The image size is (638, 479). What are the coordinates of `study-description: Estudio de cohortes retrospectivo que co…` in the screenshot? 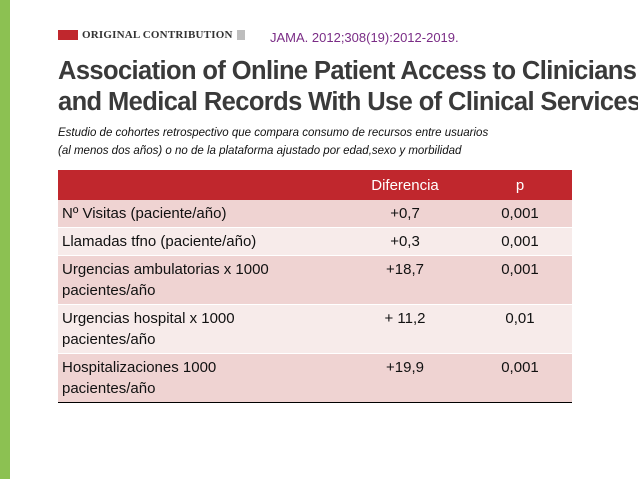 It's located at (338, 142).